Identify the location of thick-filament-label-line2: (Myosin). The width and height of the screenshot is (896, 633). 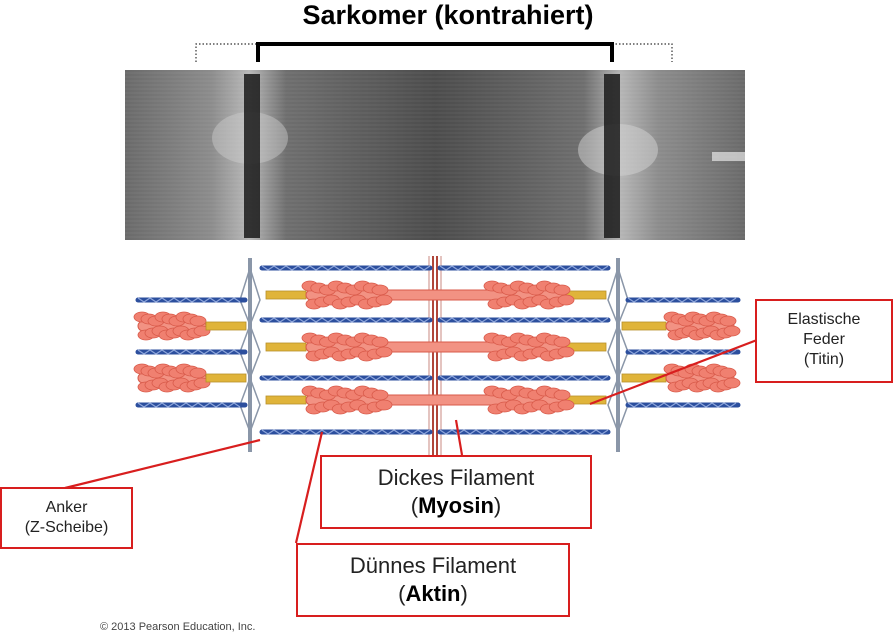
(456, 505).